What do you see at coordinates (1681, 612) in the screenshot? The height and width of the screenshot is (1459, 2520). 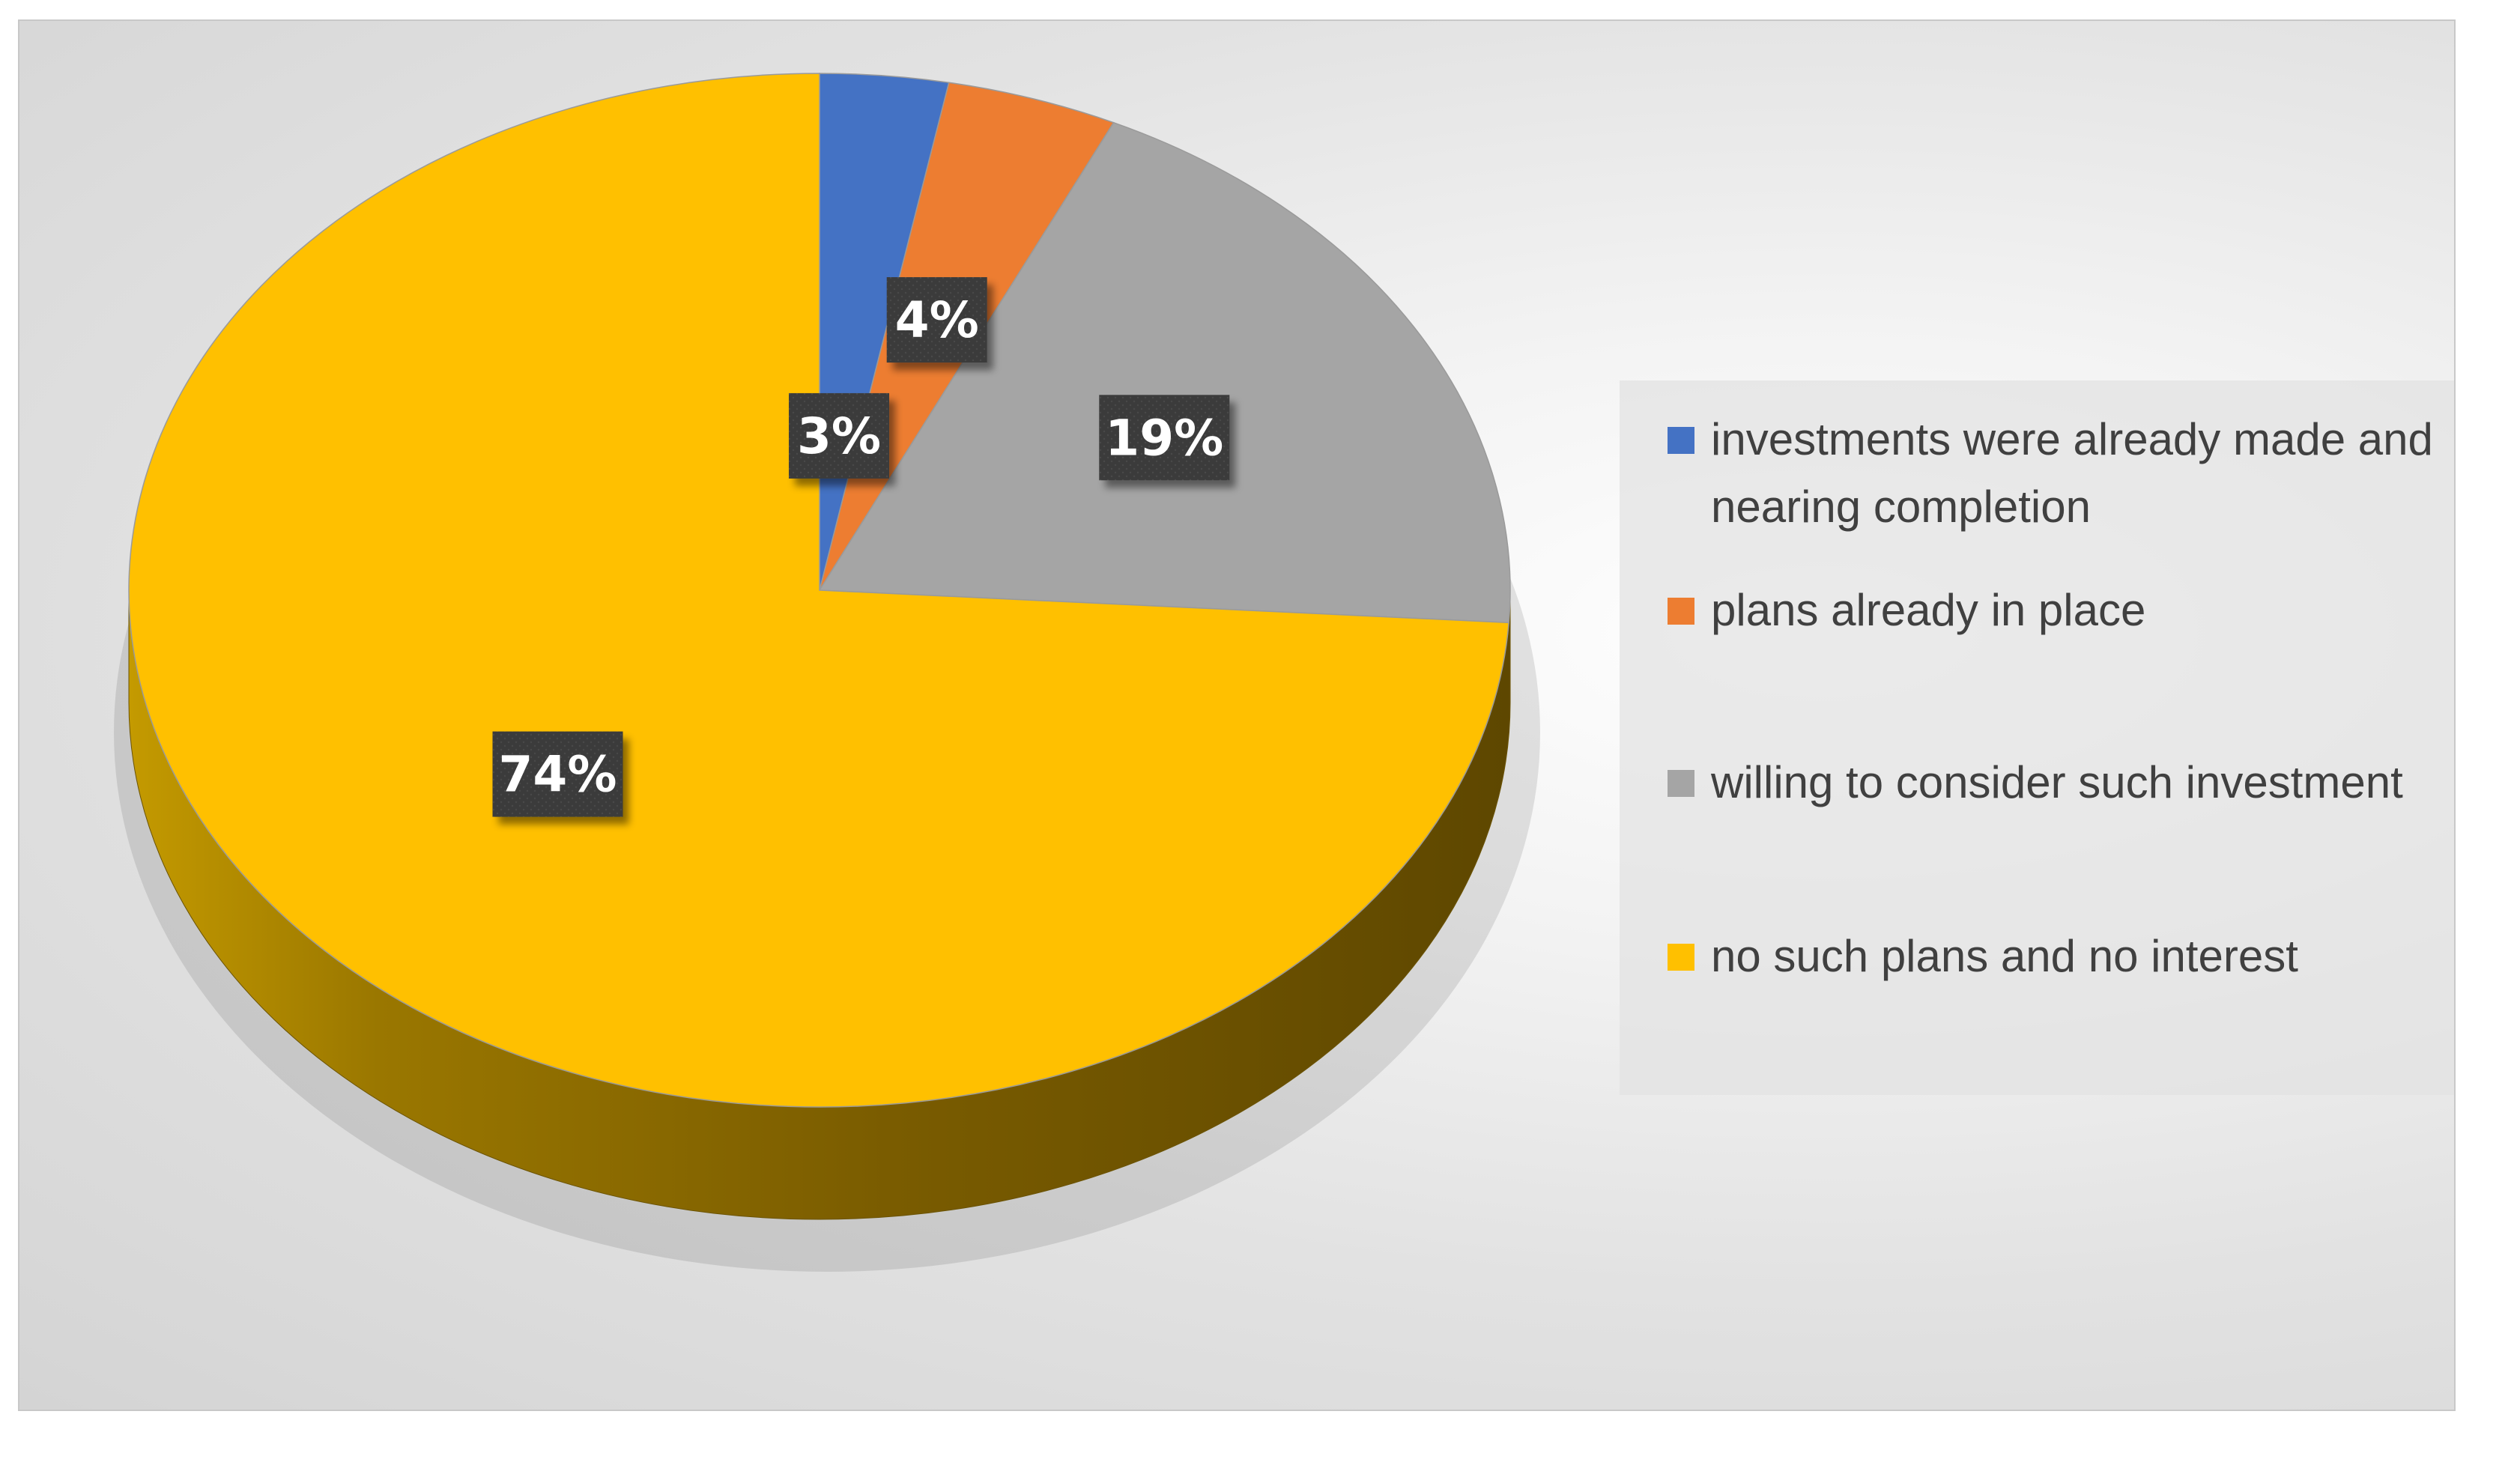 I see `legend-swatch-orange` at bounding box center [1681, 612].